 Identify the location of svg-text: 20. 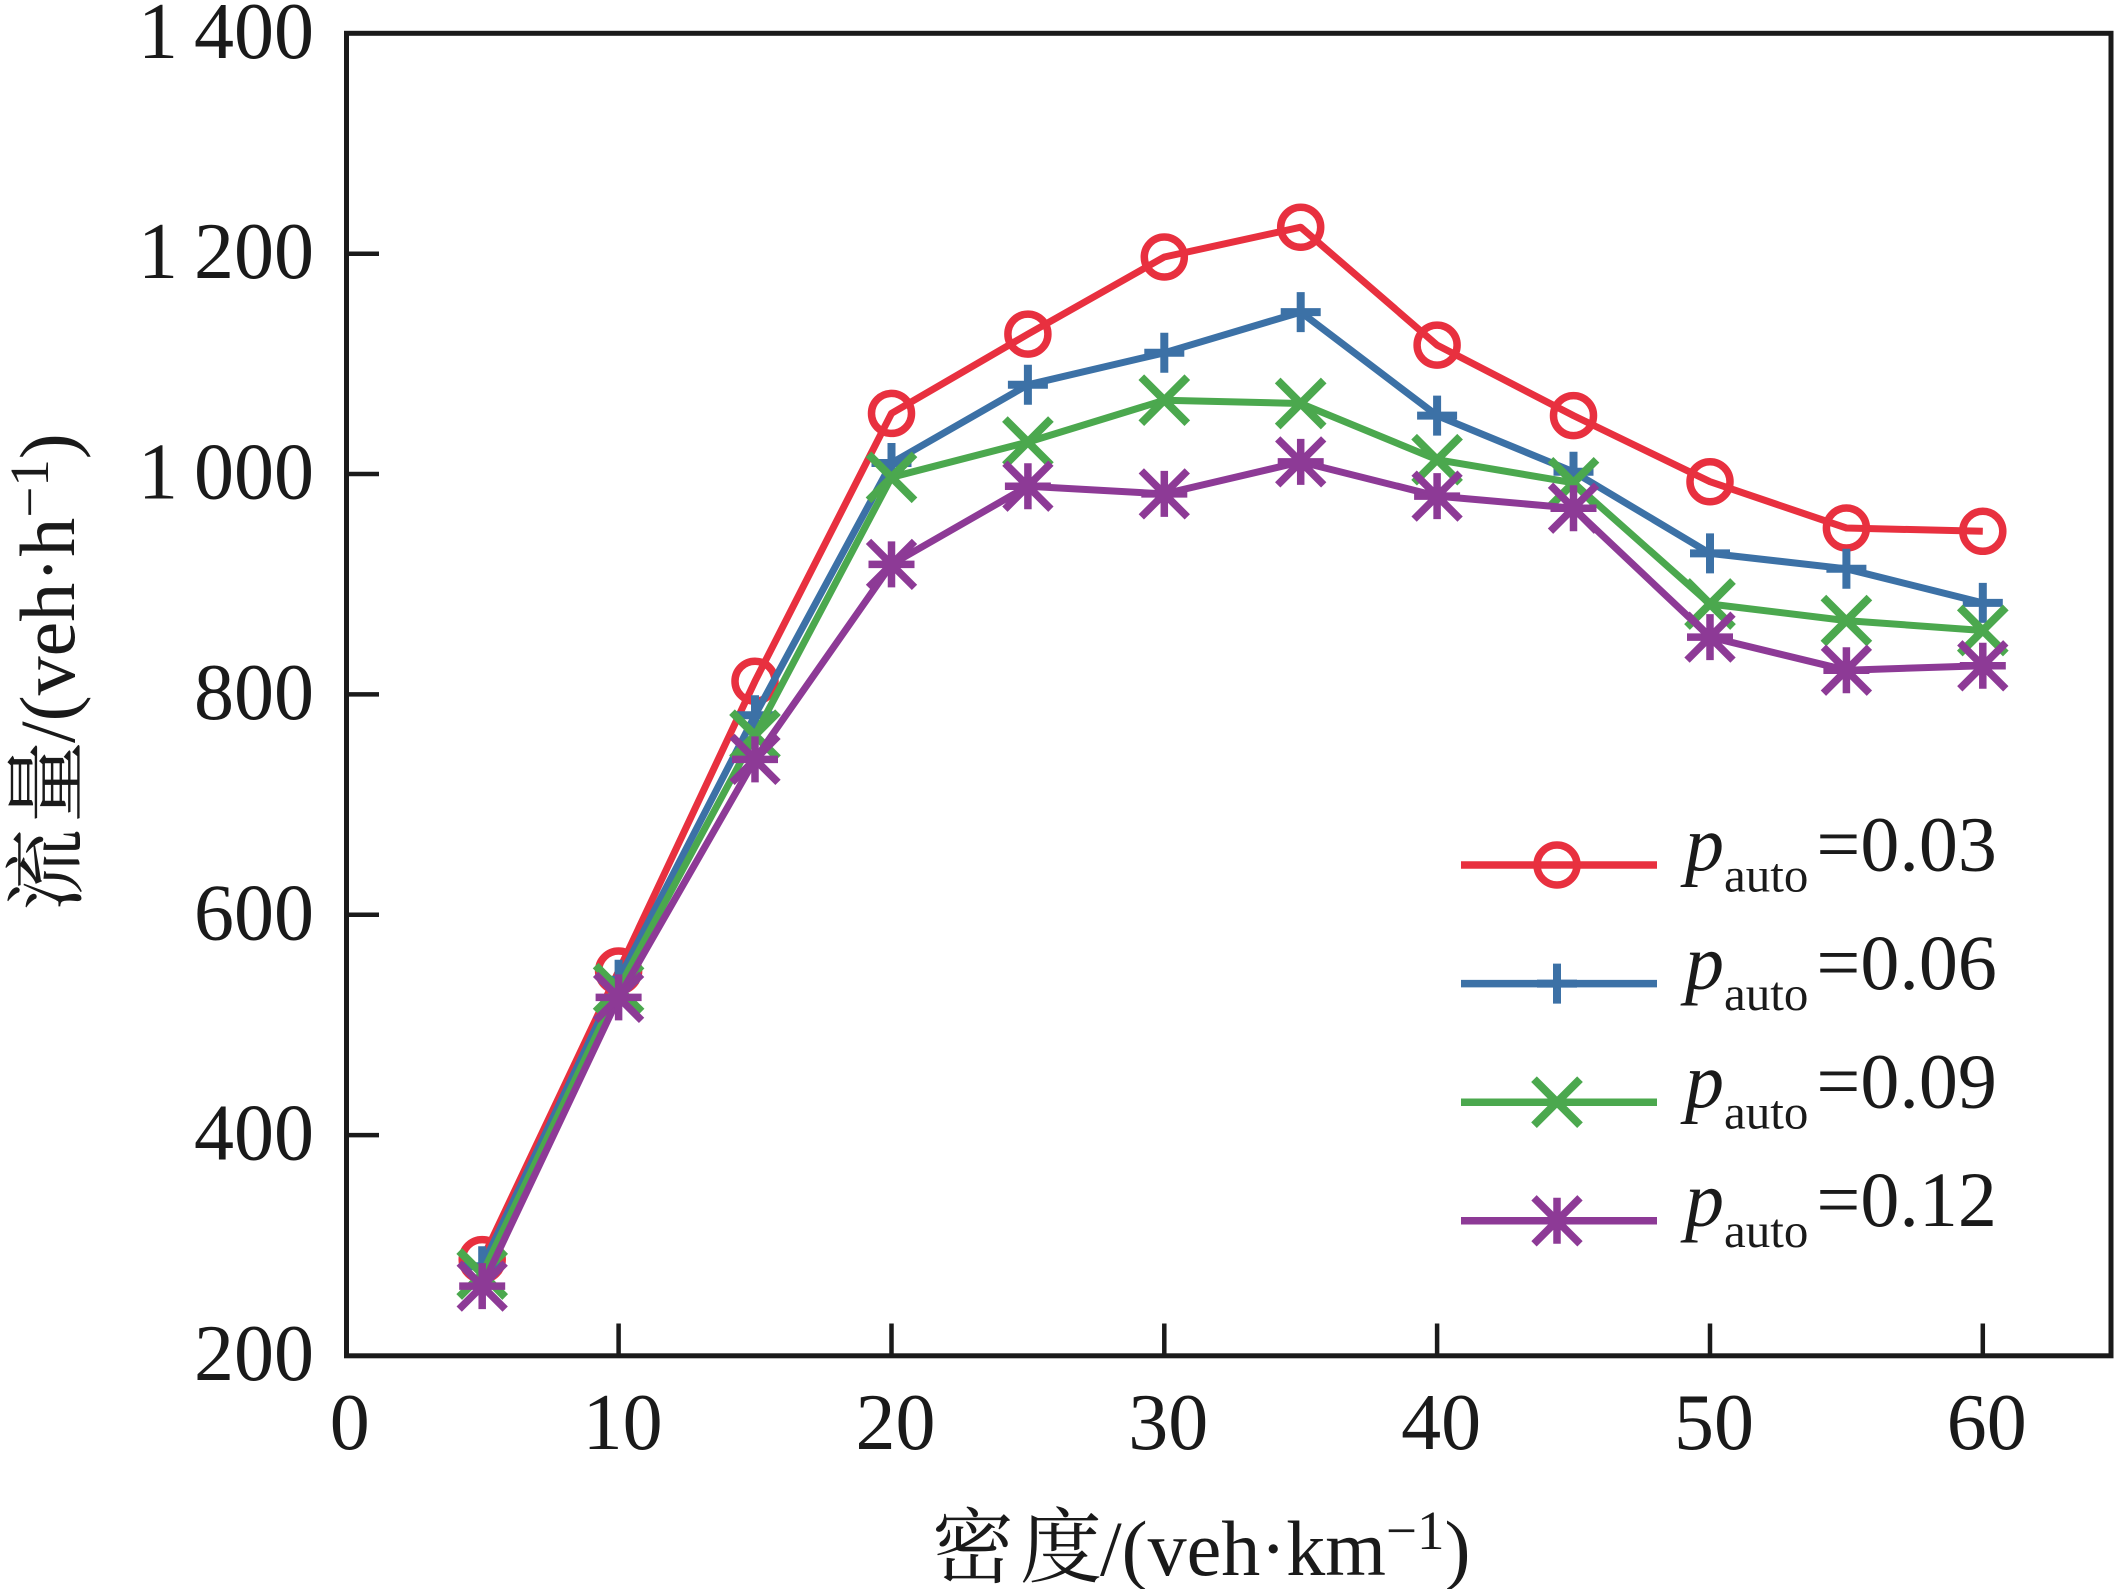
(896, 1423).